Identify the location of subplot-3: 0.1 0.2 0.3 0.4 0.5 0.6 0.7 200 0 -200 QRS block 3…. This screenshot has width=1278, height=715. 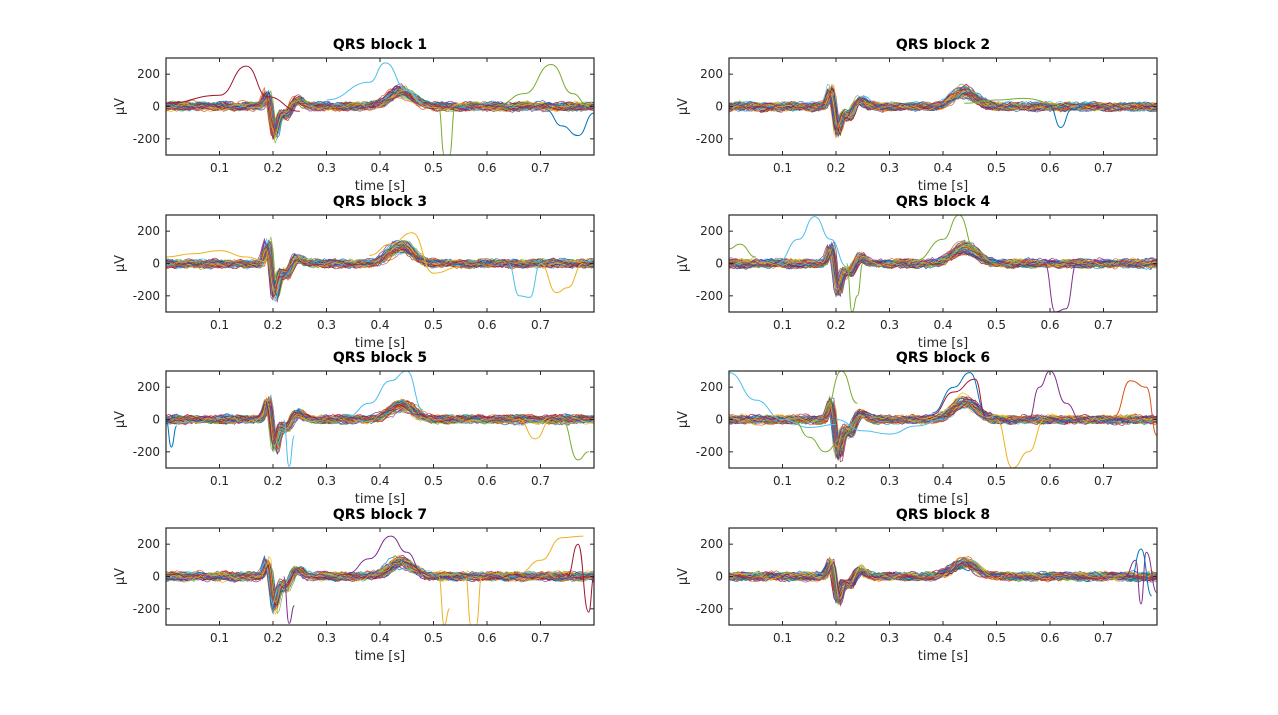
(354, 272).